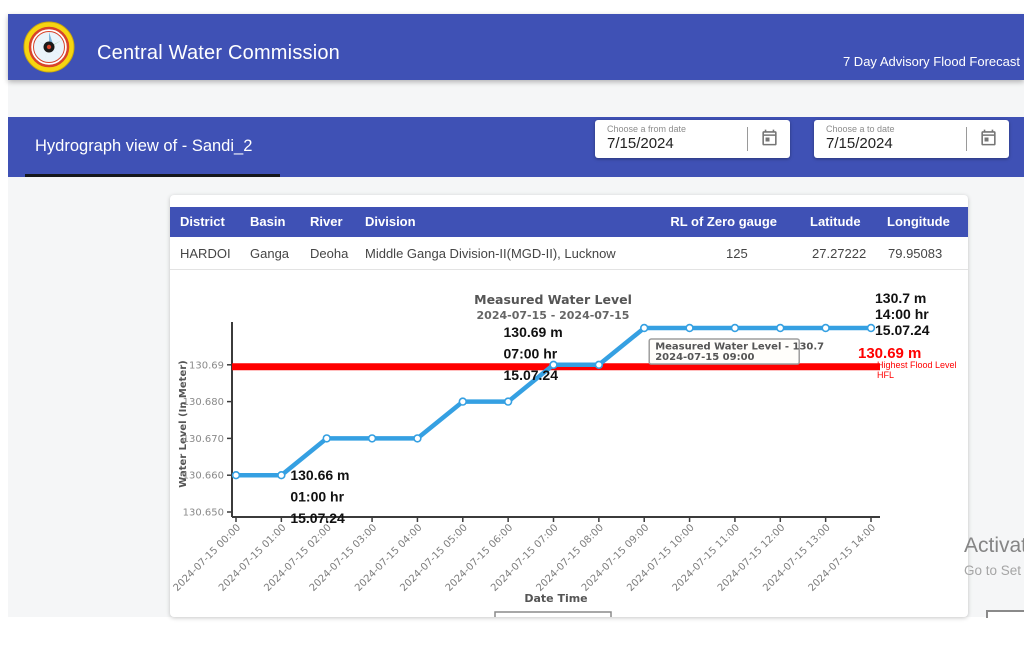 The height and width of the screenshot is (650, 1024). Describe the element at coordinates (326, 221) in the screenshot. I see `col-river: River` at that location.